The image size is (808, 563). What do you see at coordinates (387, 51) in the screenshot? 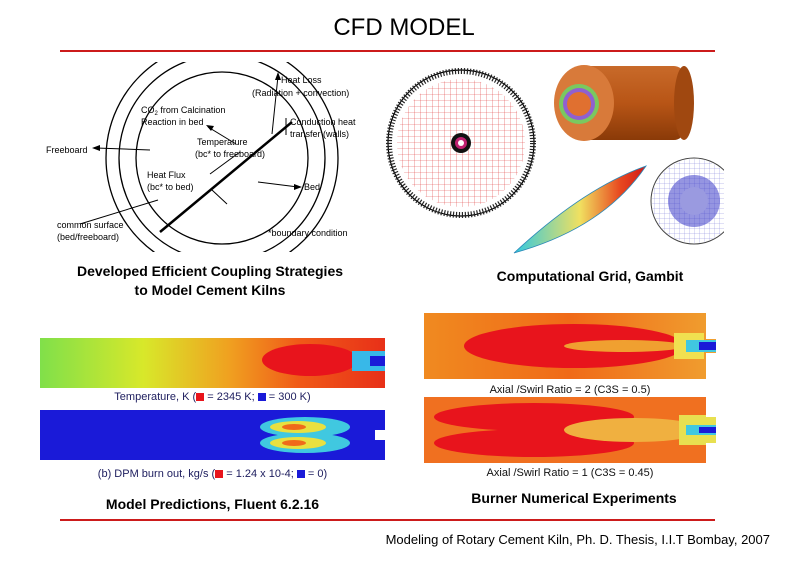
I see `top-divider` at bounding box center [387, 51].